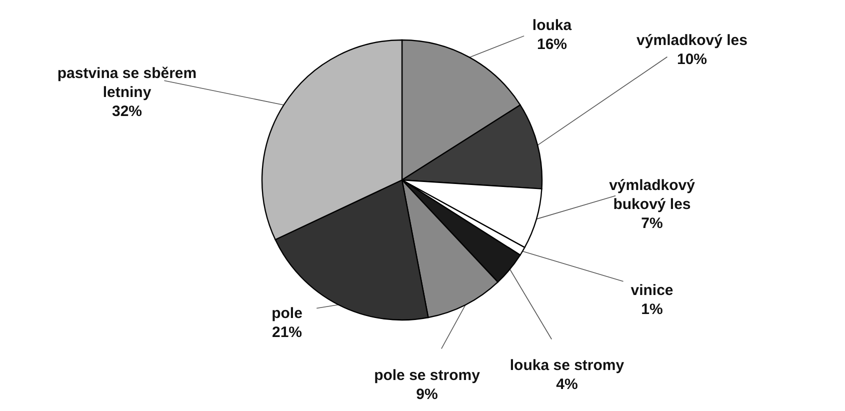 The image size is (845, 411). Describe the element at coordinates (652, 223) in the screenshot. I see `data-label: 7%` at that location.